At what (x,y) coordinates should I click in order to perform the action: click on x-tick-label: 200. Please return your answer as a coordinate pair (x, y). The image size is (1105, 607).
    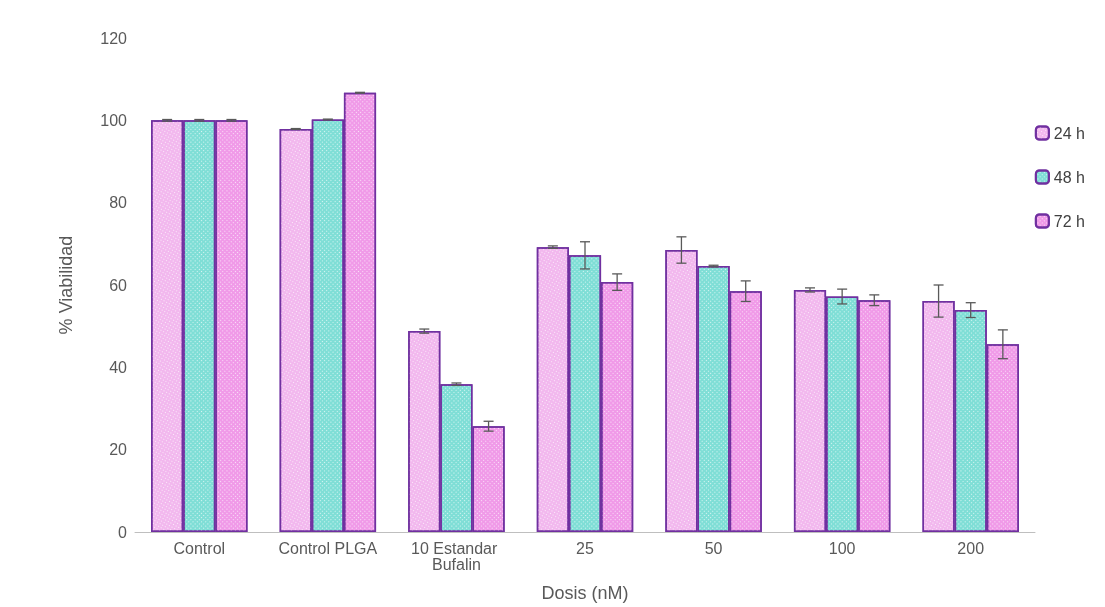
    Looking at the image, I should click on (971, 548).